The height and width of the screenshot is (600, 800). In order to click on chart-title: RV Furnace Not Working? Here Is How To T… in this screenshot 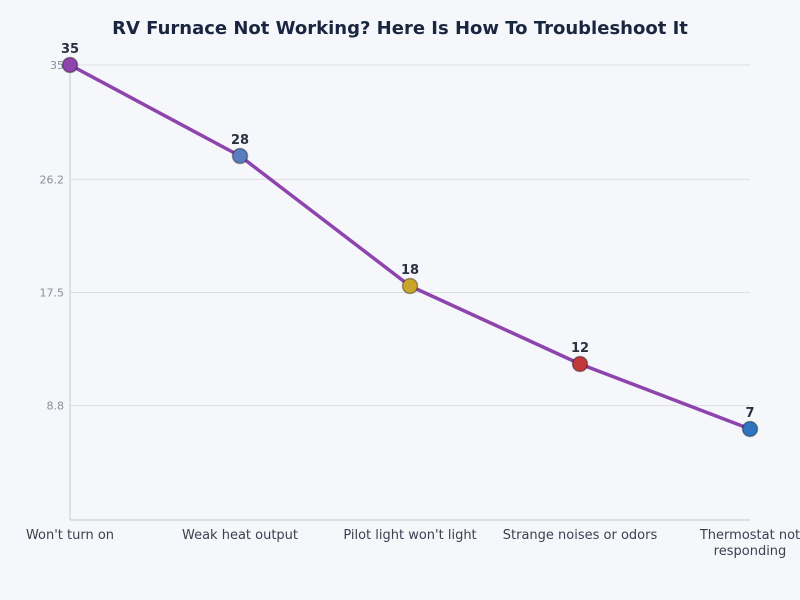, I will do `click(400, 28)`.